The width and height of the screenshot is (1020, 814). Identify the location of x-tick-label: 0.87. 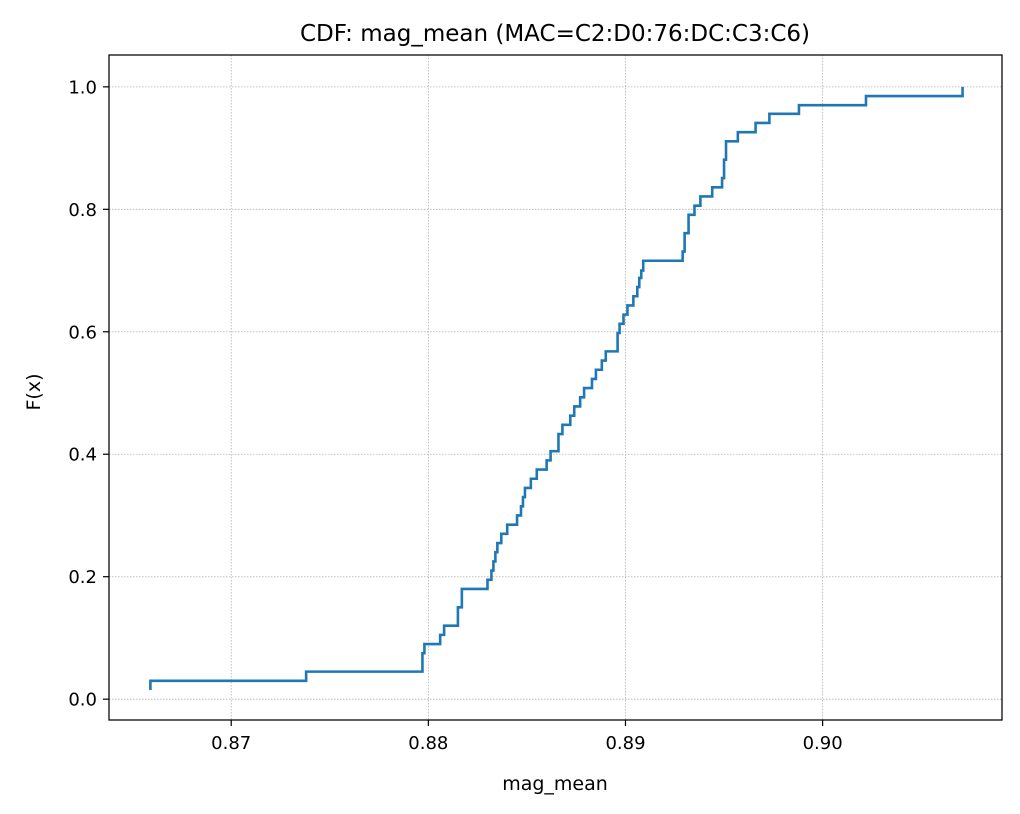
(231, 743).